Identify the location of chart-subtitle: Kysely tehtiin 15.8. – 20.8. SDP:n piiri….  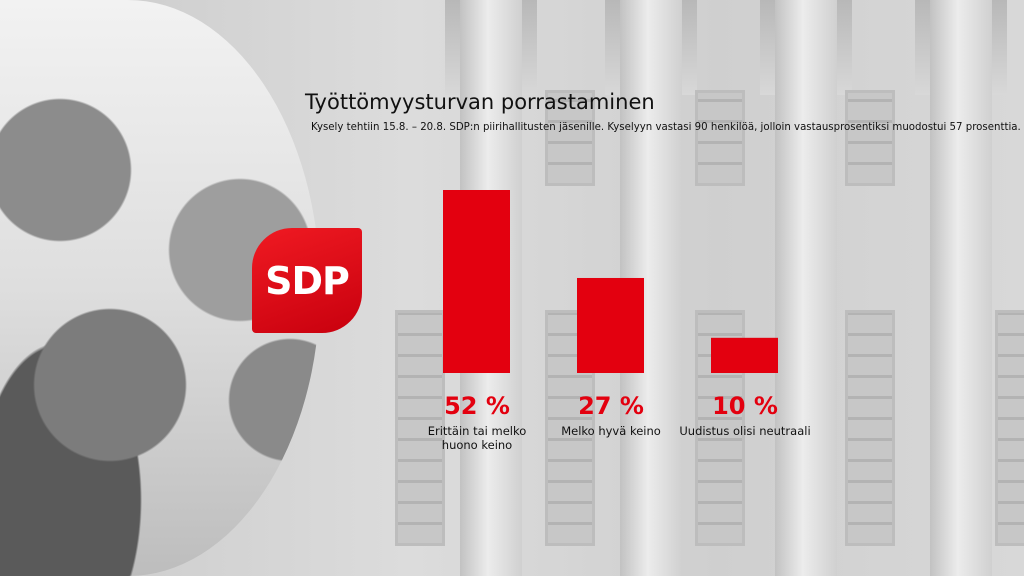
(666, 127).